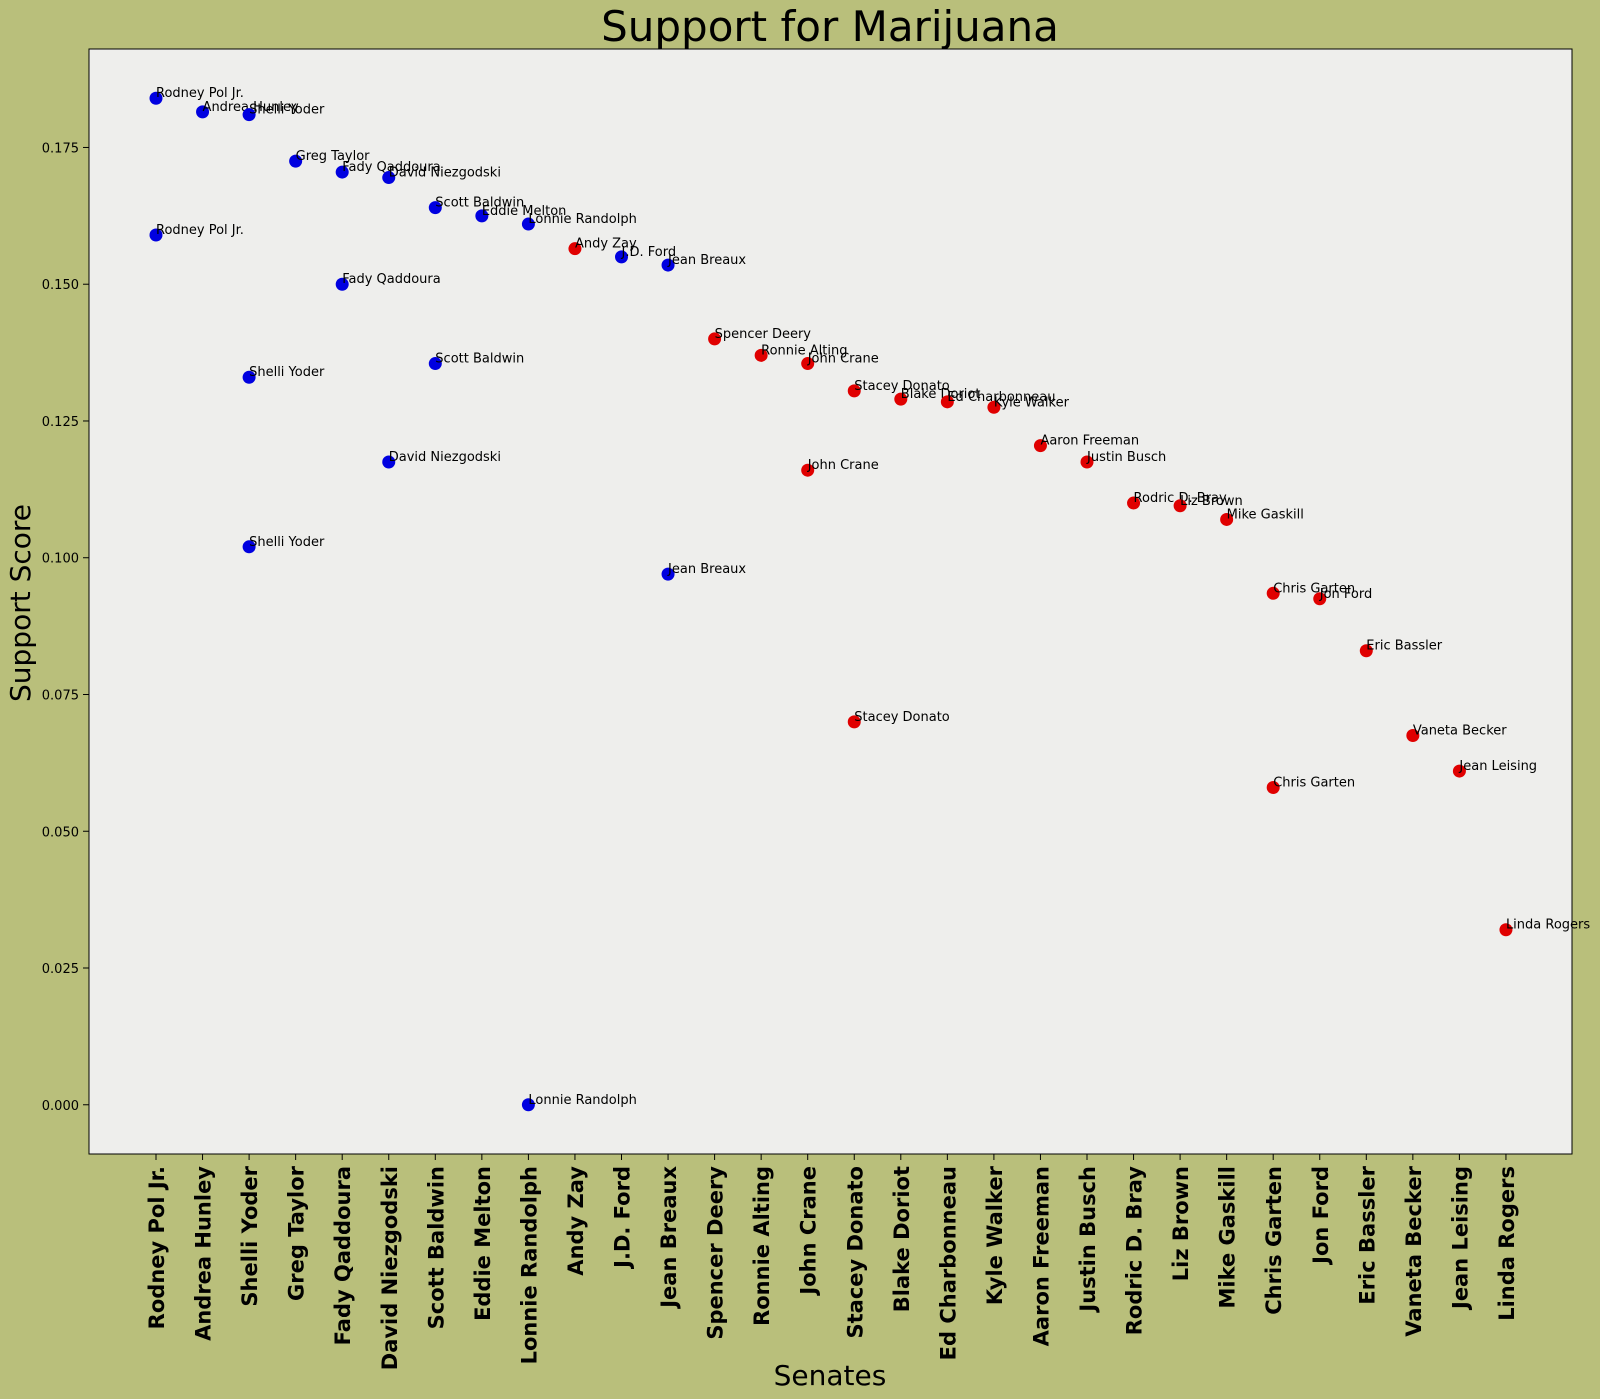  What do you see at coordinates (1088, 1240) in the screenshot?
I see `x-tick-label: Justin Busch` at bounding box center [1088, 1240].